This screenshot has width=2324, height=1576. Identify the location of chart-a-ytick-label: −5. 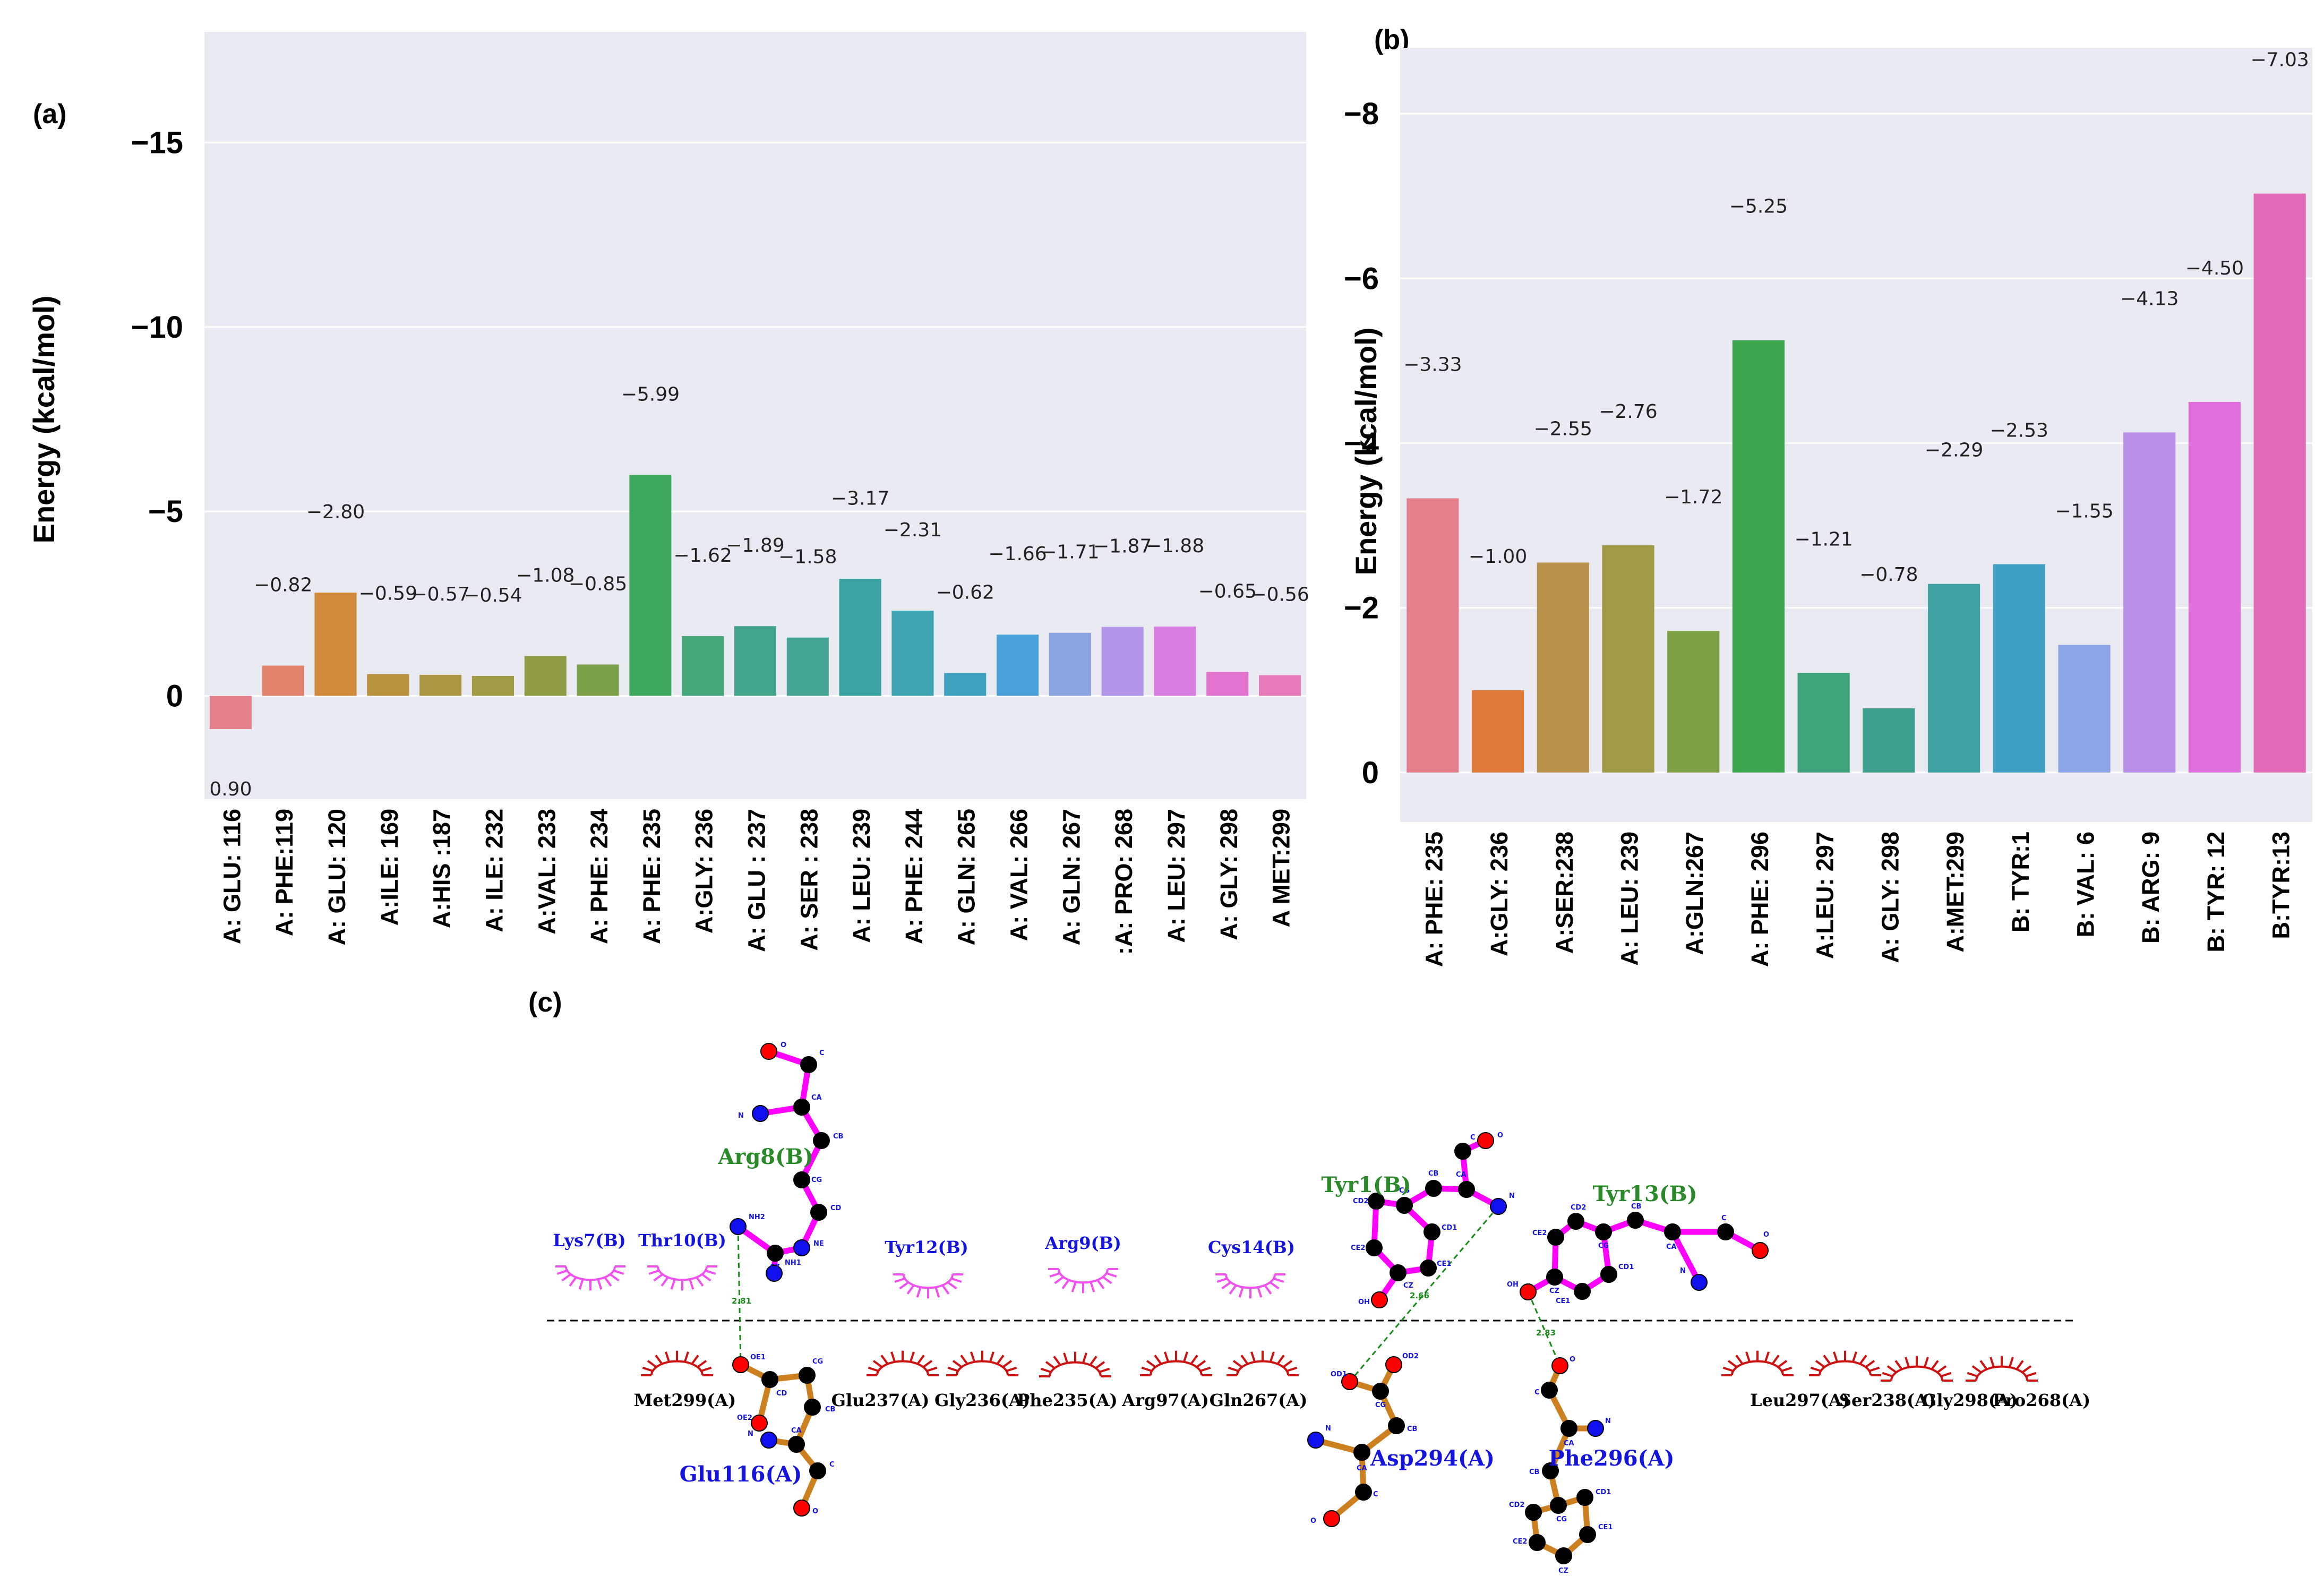
(165, 512).